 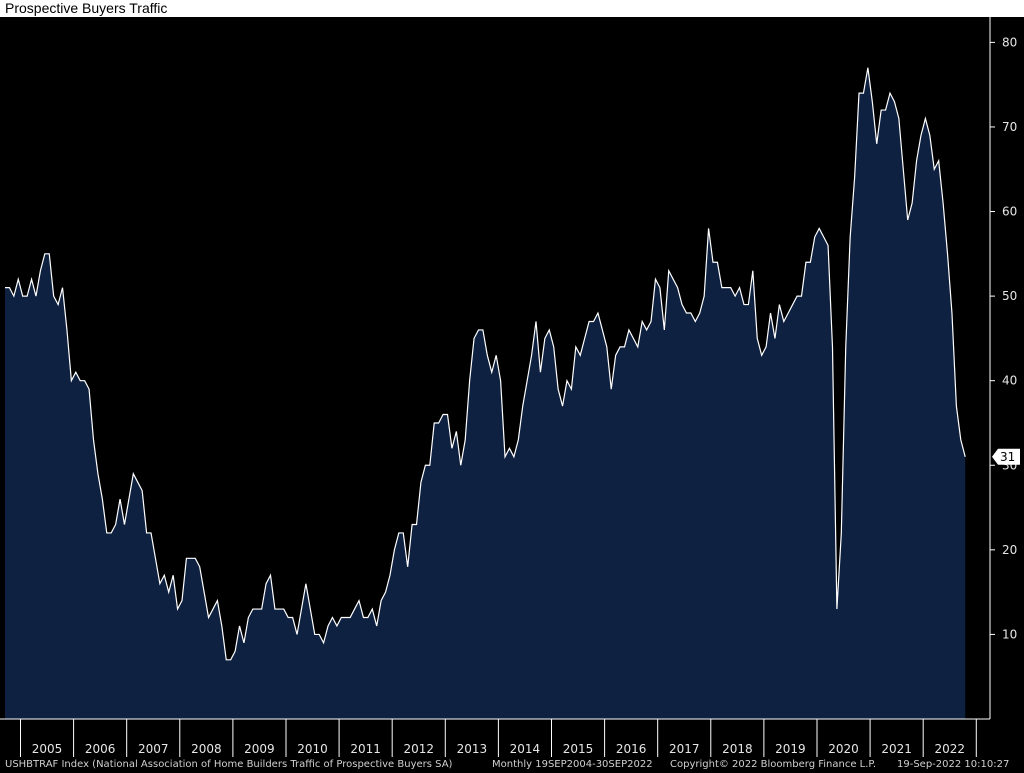 I want to click on footer-range: Monthly 19SEP2004-30SEP2022, so click(x=572, y=764).